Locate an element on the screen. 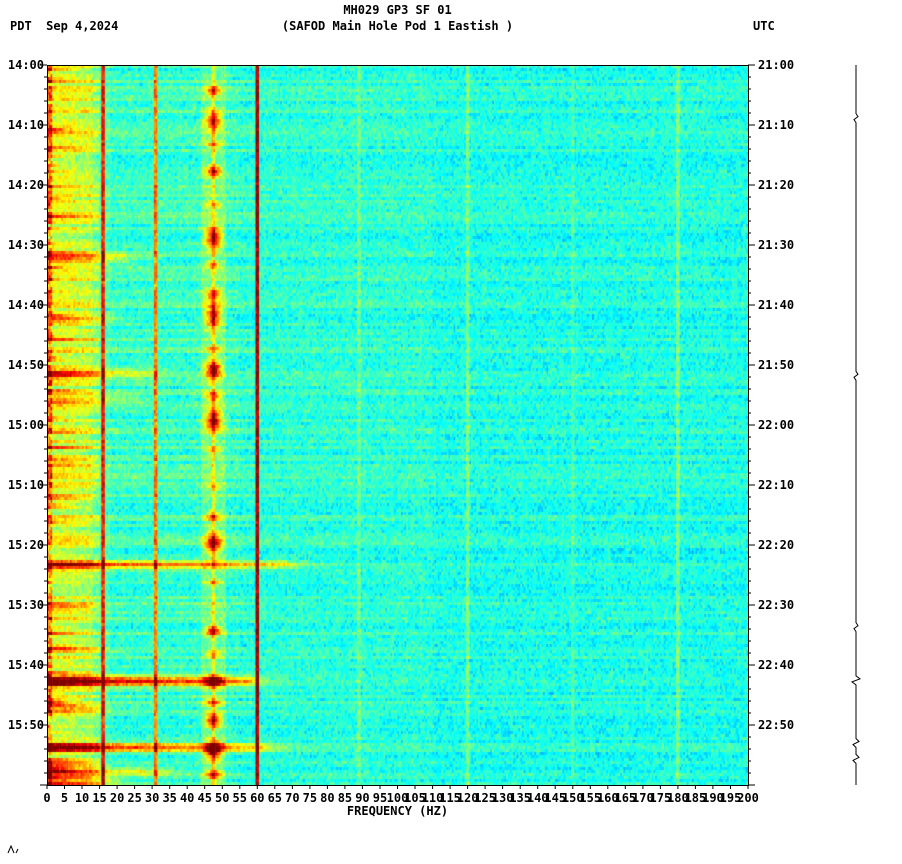  x-tick-label: 75 is located at coordinates (310, 798).